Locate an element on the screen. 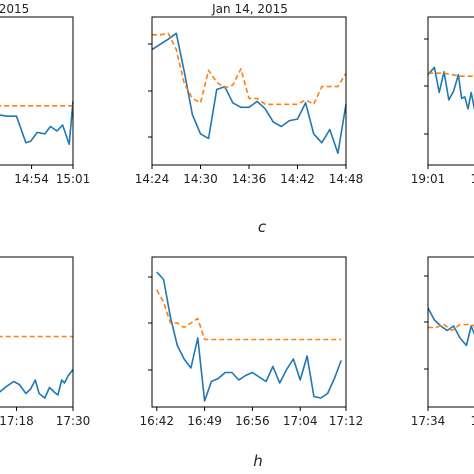  x-tick-label: 16:56 is located at coordinates (252, 421).